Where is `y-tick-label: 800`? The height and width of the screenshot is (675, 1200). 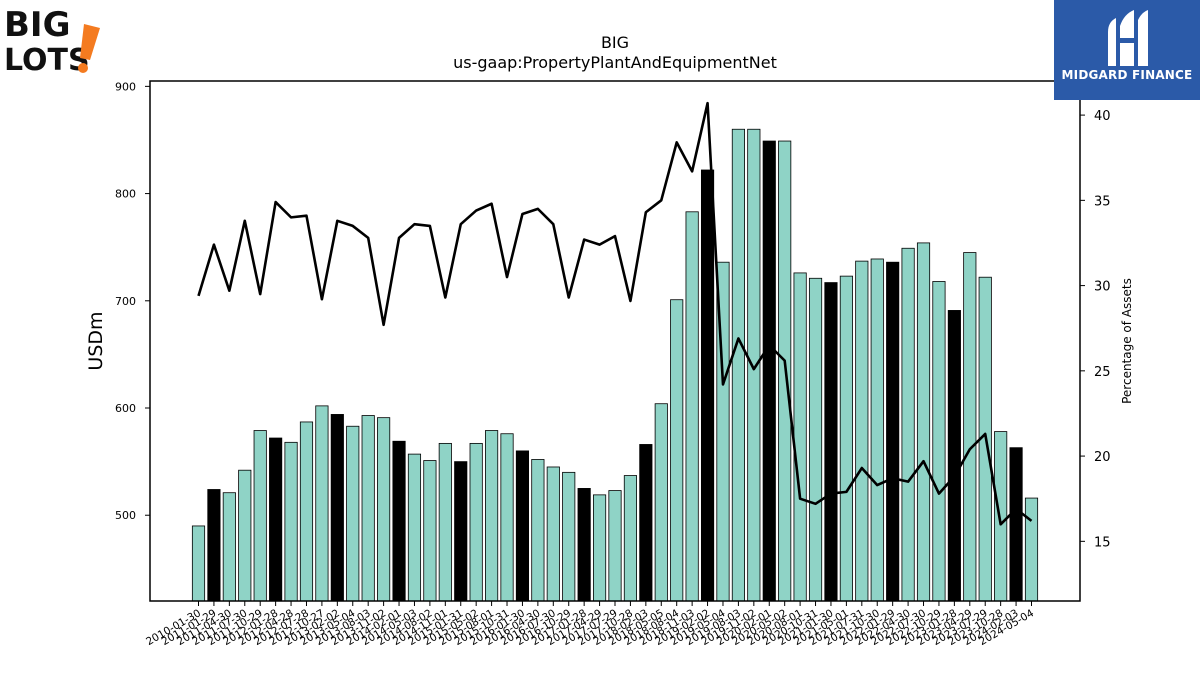 y-tick-label: 800 is located at coordinates (125, 194).